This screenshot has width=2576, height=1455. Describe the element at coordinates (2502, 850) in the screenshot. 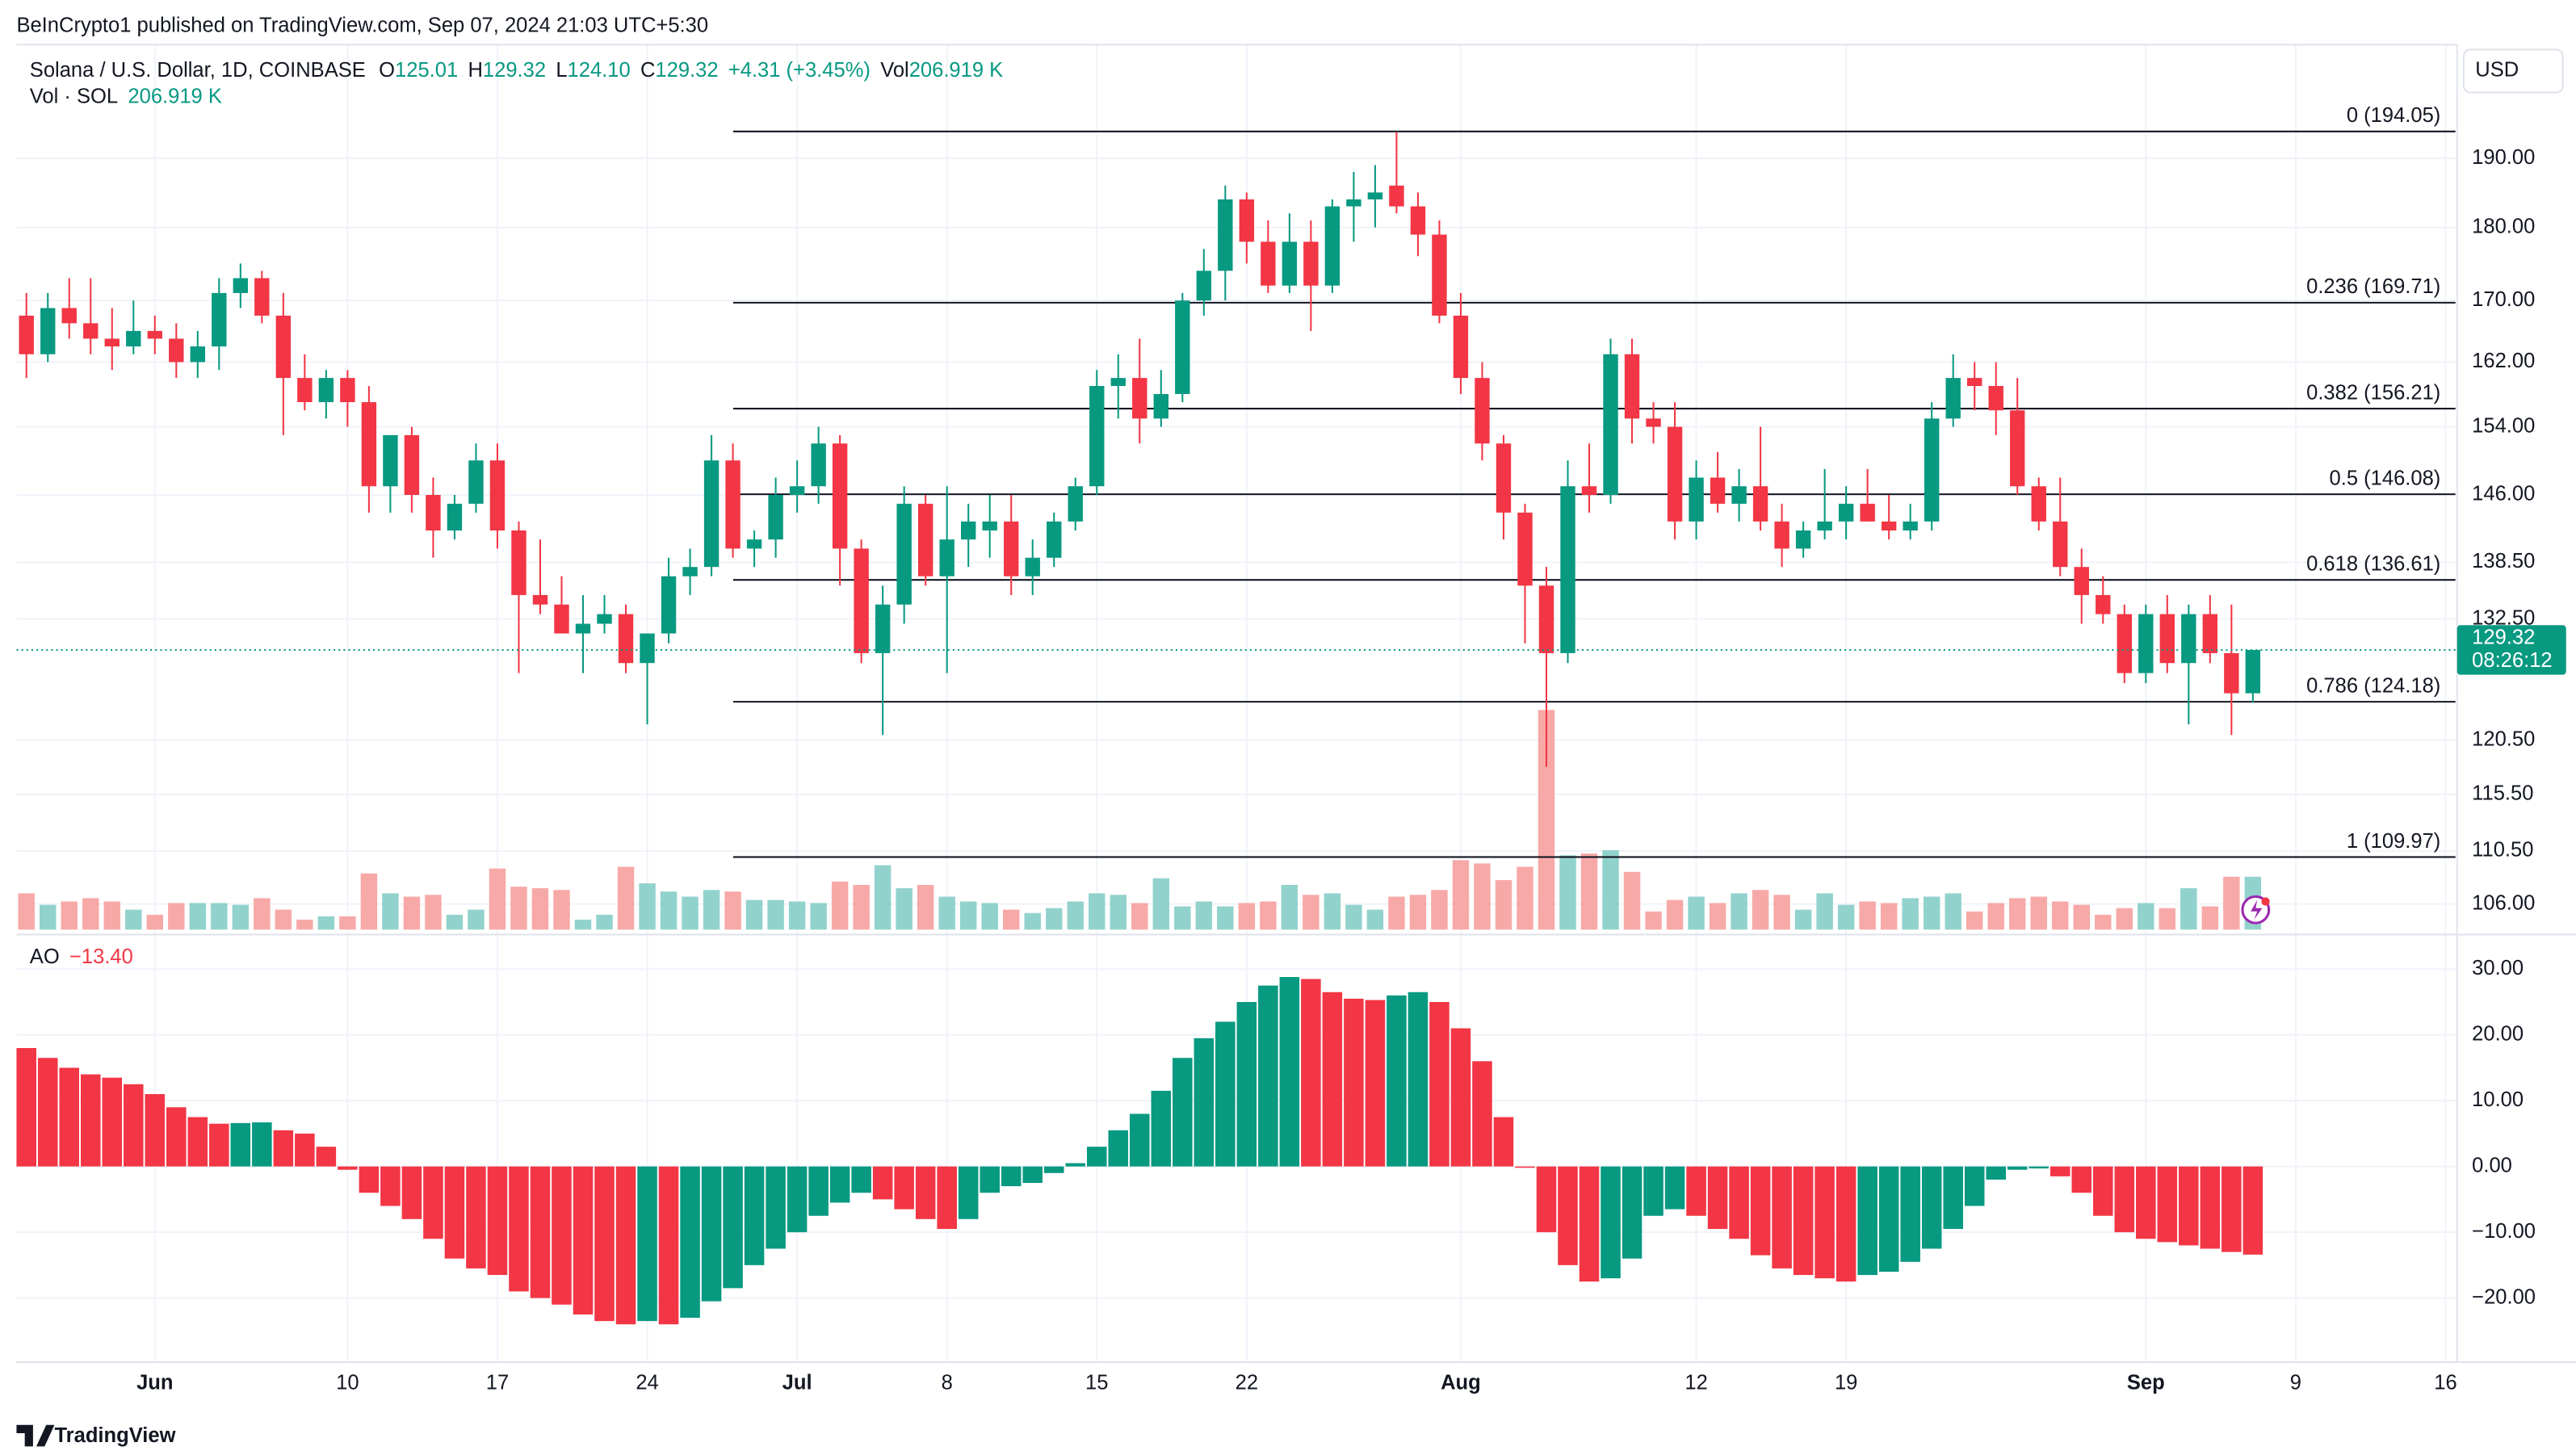

I see `y-tick-label: 110.50` at that location.